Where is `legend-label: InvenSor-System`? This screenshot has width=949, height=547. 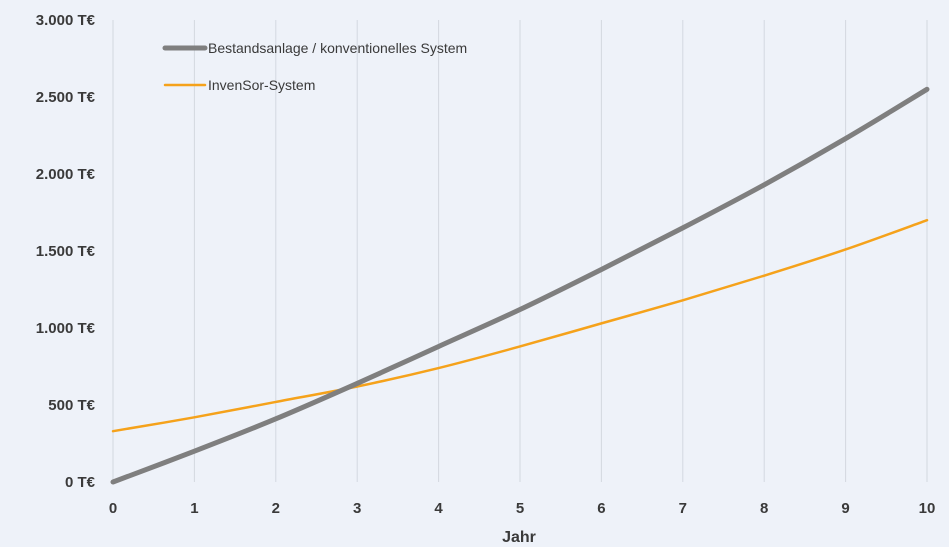
legend-label: InvenSor-System is located at coordinates (261, 85).